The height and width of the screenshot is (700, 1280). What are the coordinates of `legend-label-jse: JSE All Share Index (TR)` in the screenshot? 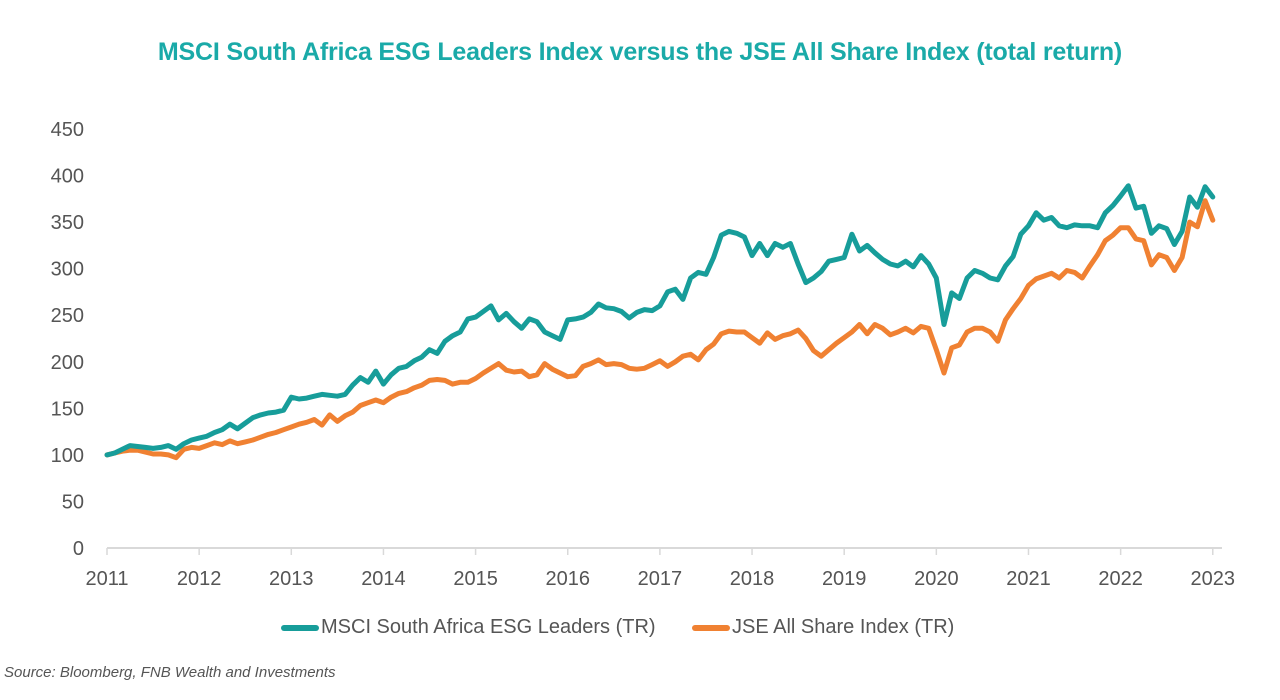 It's located at (843, 627).